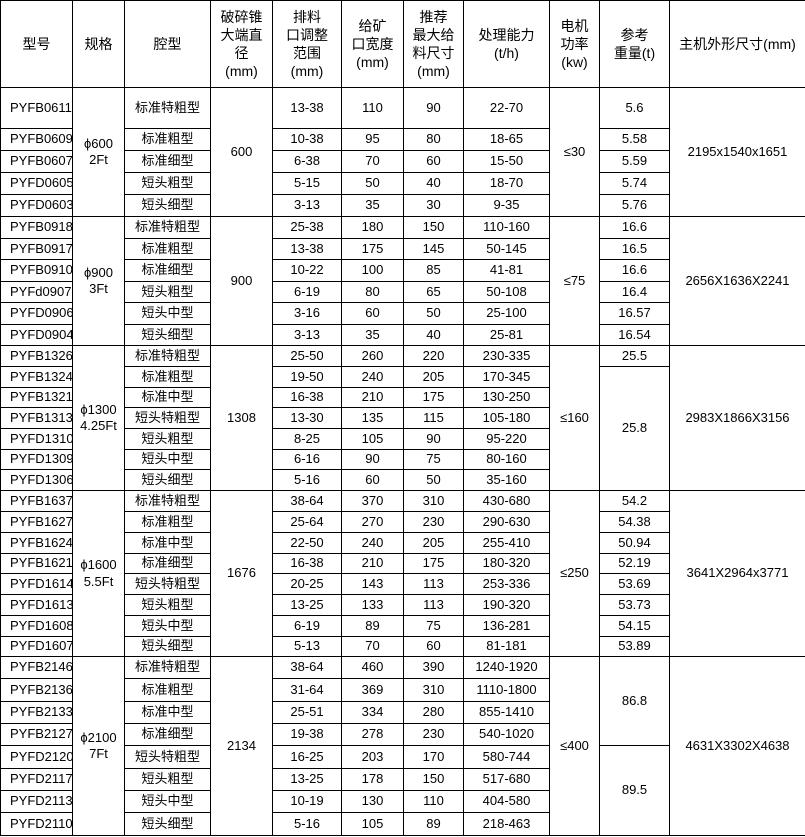 The image size is (805, 837). I want to click on model-cell: PYFd0907, so click(36, 292).